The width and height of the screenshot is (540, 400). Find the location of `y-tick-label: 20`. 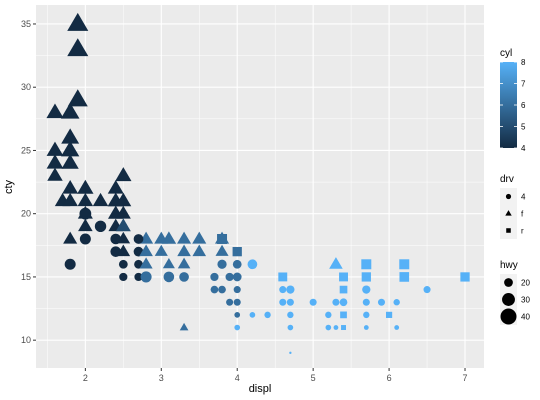

y-tick-label: 20 is located at coordinates (26, 214).